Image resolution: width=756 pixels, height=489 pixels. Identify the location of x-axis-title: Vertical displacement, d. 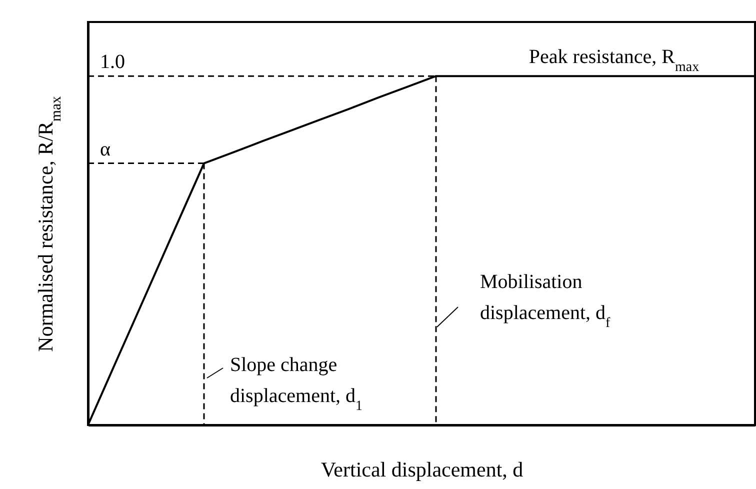
(422, 470).